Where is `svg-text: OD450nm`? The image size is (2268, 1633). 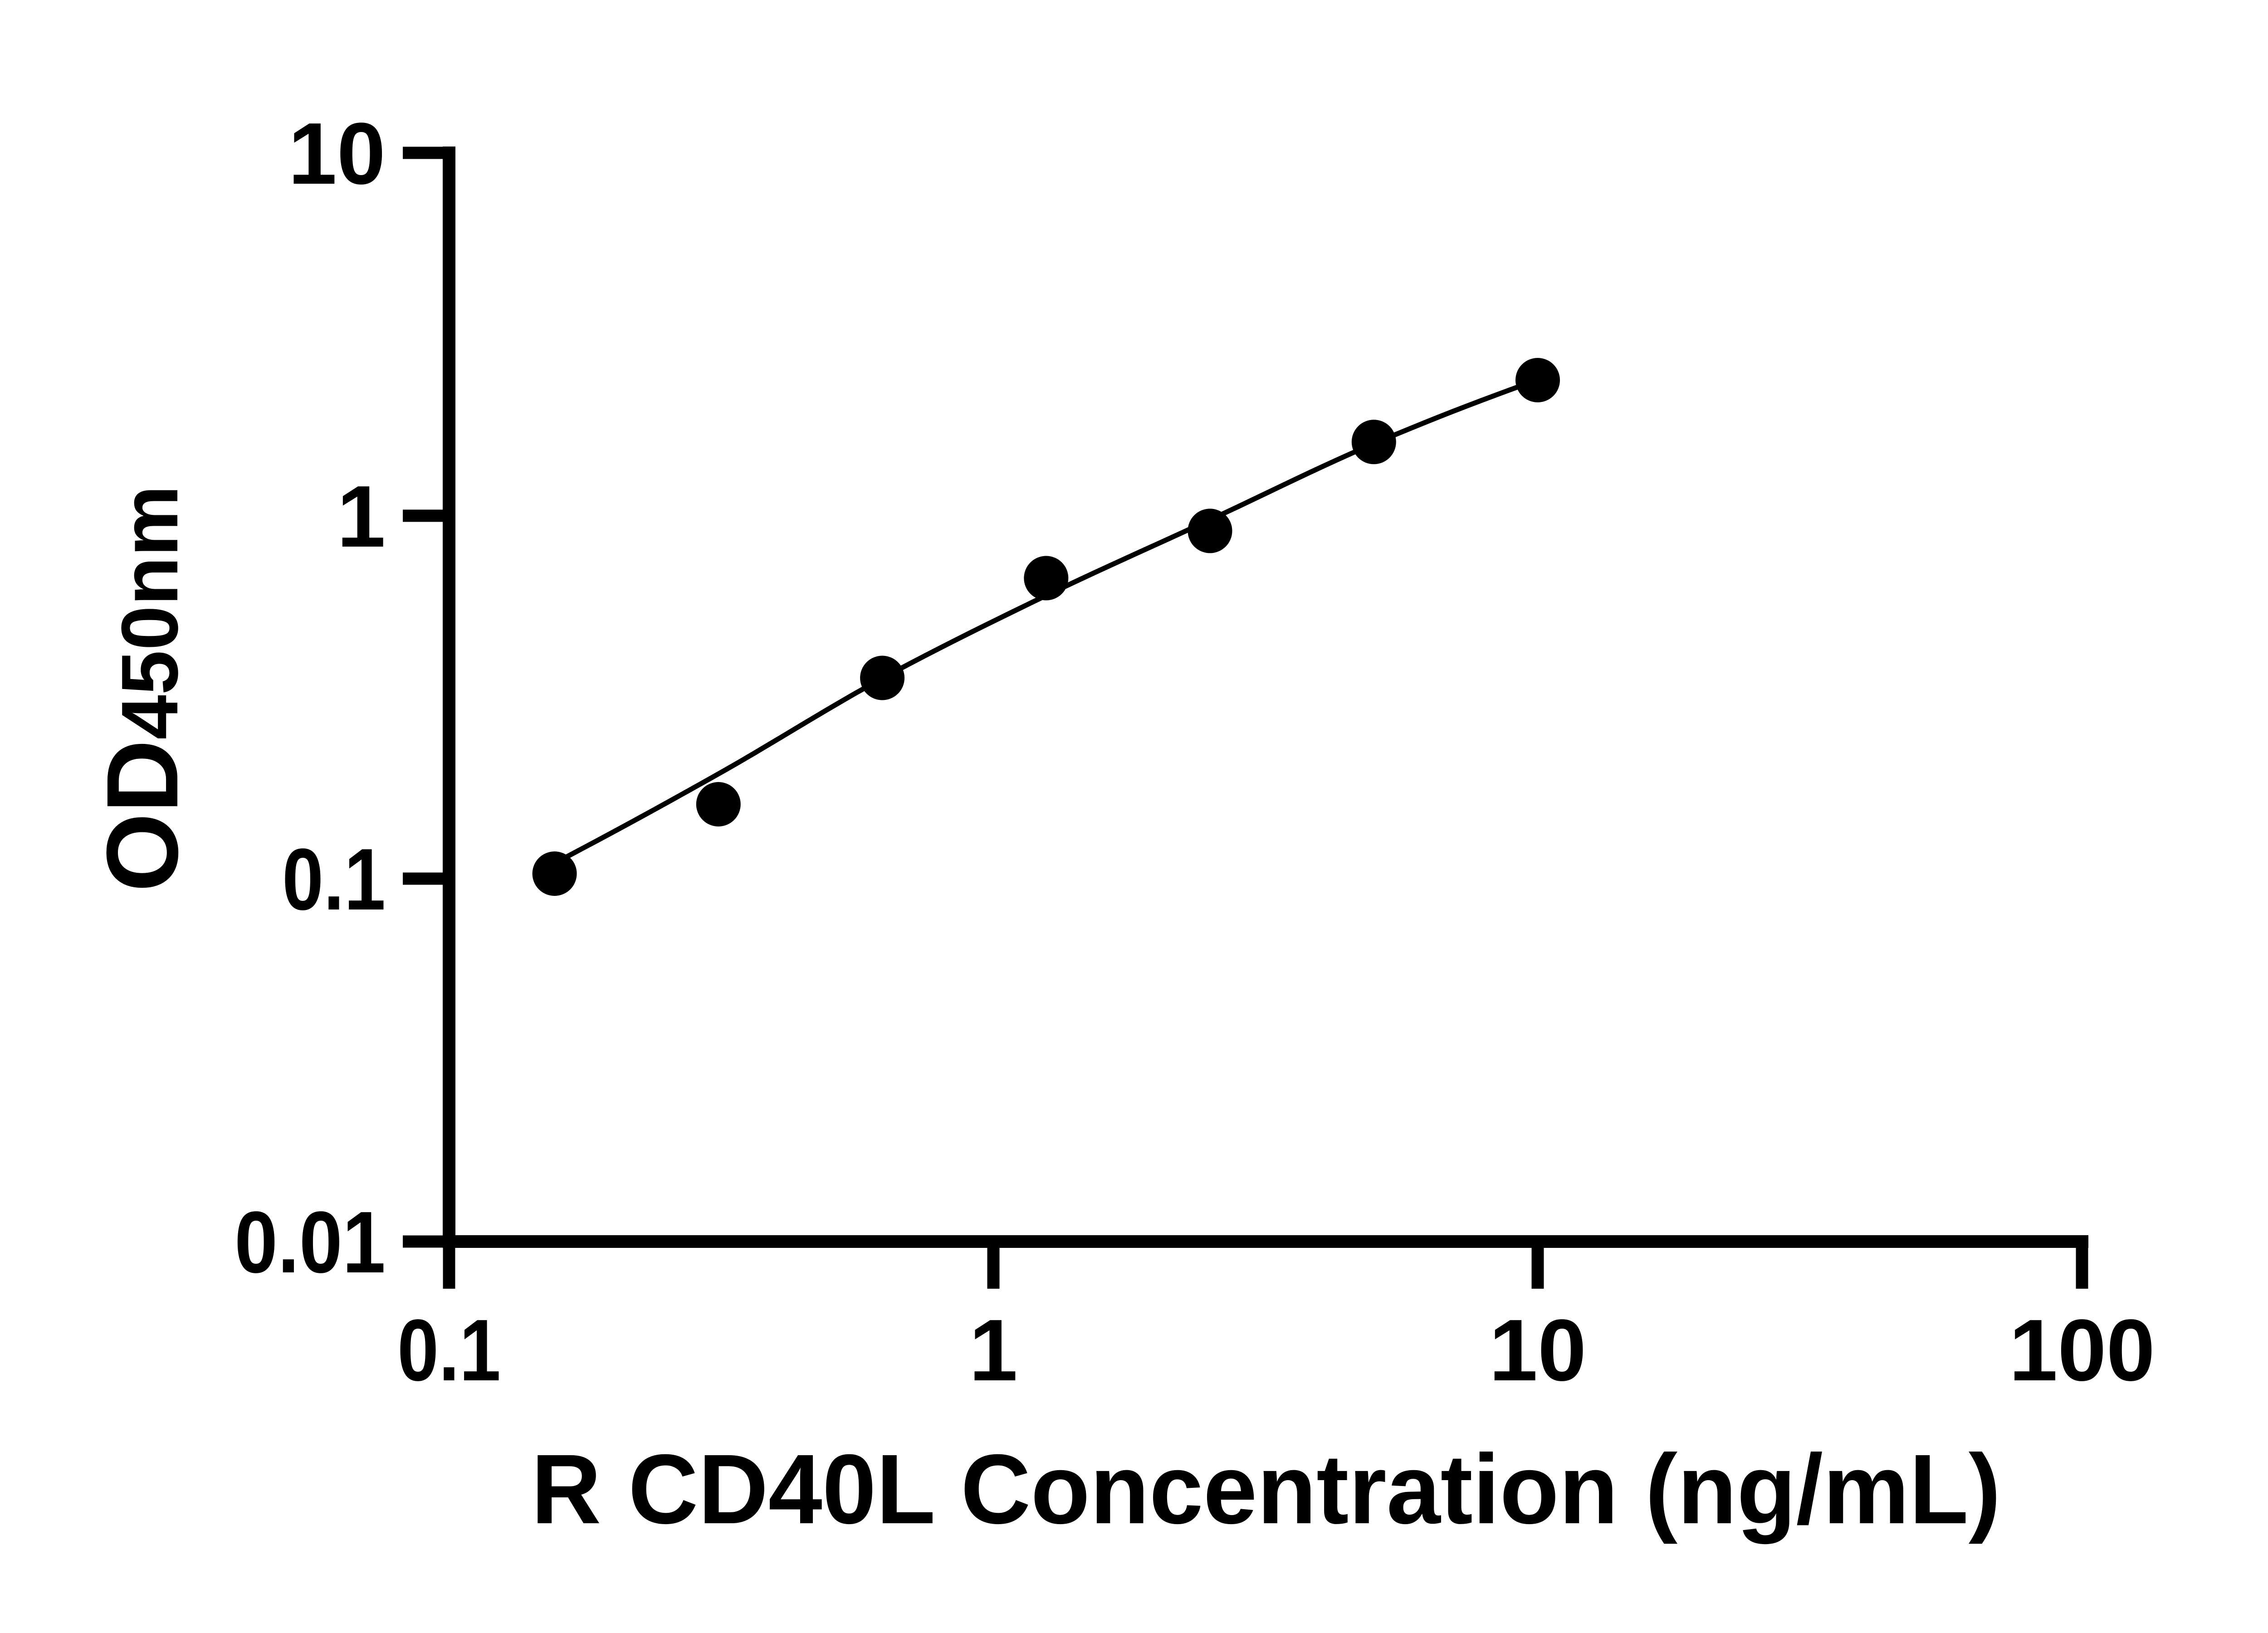 svg-text: OD450nm is located at coordinates (143, 688).